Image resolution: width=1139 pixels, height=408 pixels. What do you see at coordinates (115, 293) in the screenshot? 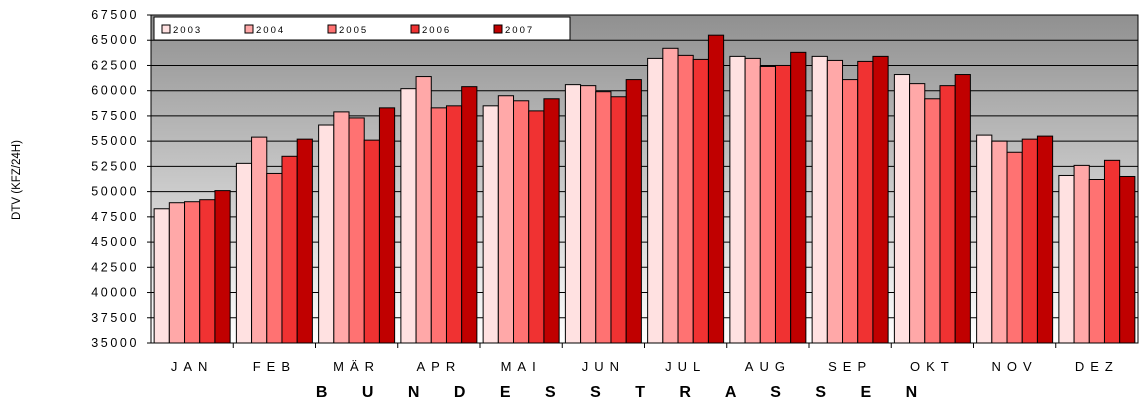
I see `y-tick-label: 40000` at bounding box center [115, 293].